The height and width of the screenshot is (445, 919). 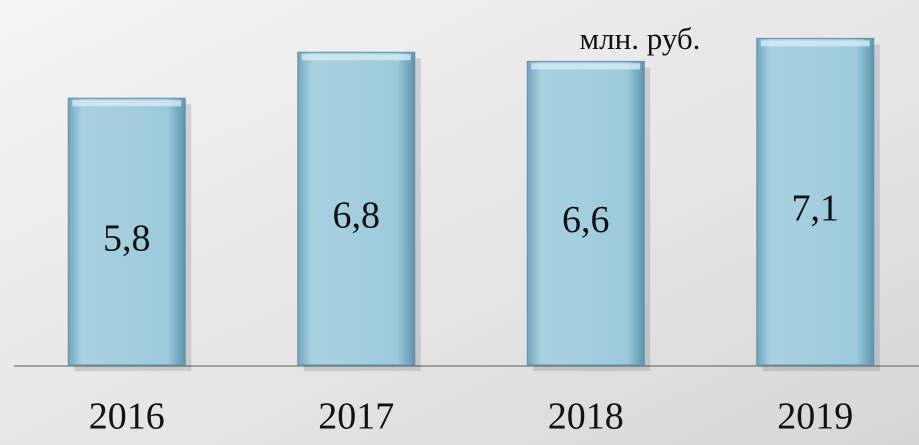 I want to click on value-label: 5,8, so click(x=127, y=238).